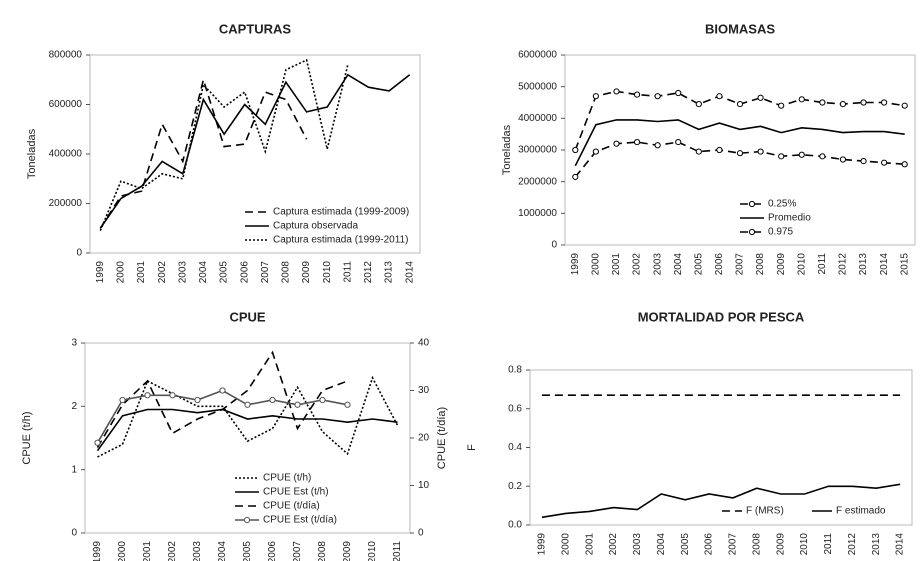 Image resolution: width=922 pixels, height=561 pixels. Describe the element at coordinates (368, 272) in the screenshot. I see `x-tick-label: 2012` at that location.